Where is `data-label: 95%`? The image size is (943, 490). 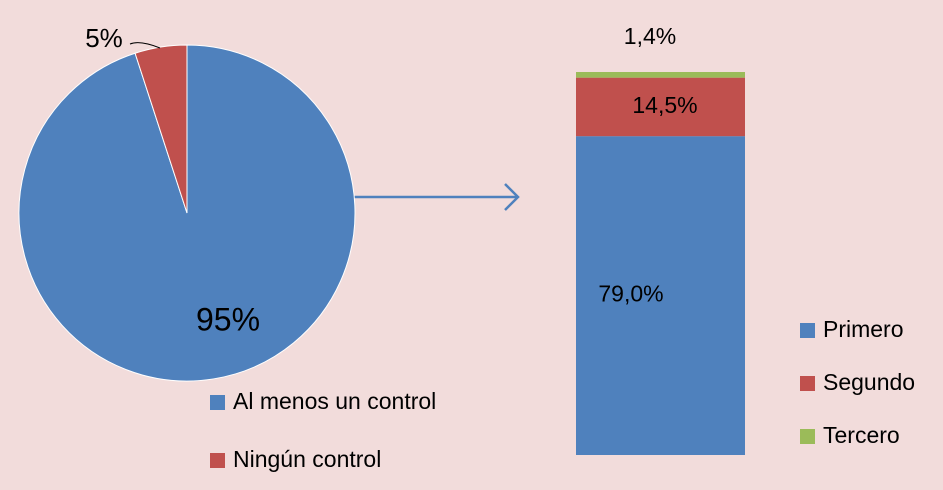
data-label: 95% is located at coordinates (228, 319).